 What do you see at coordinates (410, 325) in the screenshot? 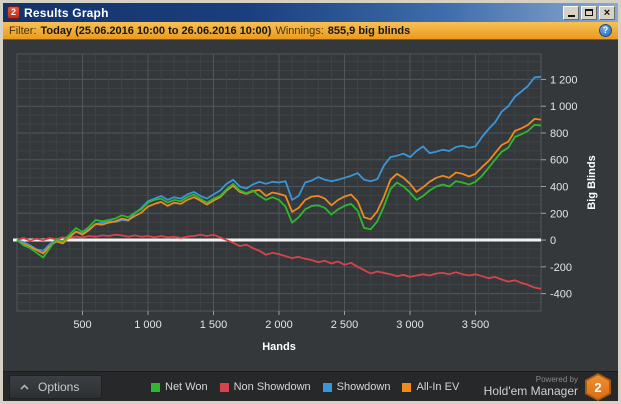
I see `x-tick-label: 3 000` at bounding box center [410, 325].